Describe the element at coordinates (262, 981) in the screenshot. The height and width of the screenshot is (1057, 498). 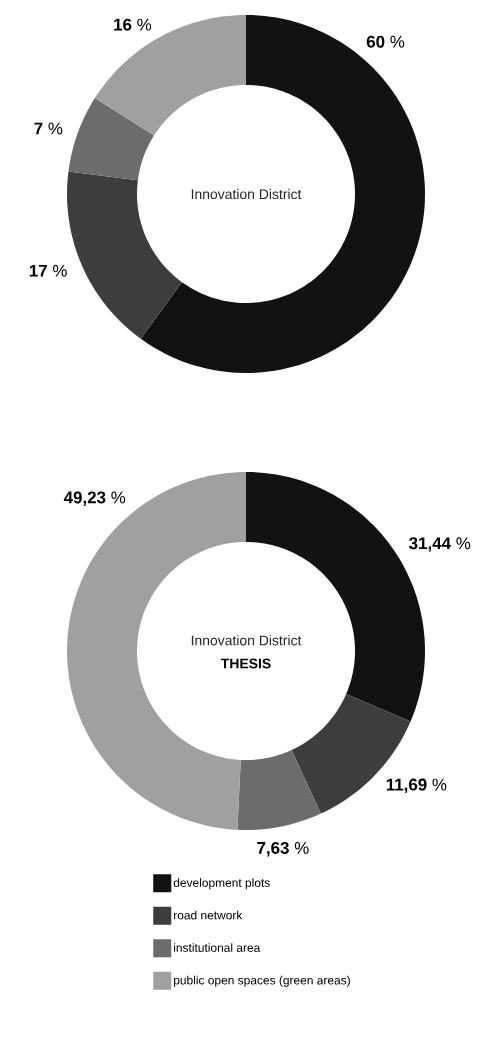
I see `legend-label: public open spaces (green areas)` at that location.